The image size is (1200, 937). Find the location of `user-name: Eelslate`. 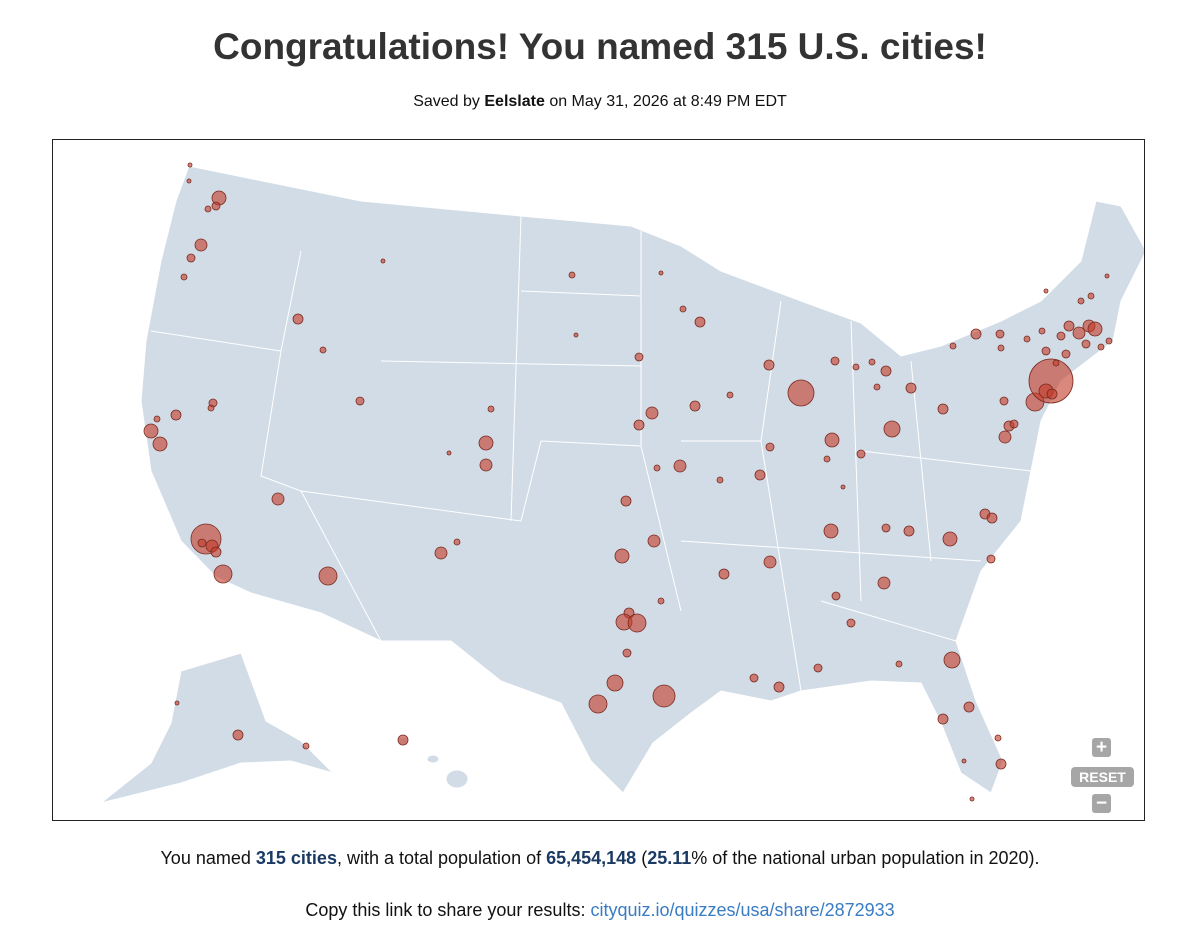

user-name: Eelslate is located at coordinates (514, 101).